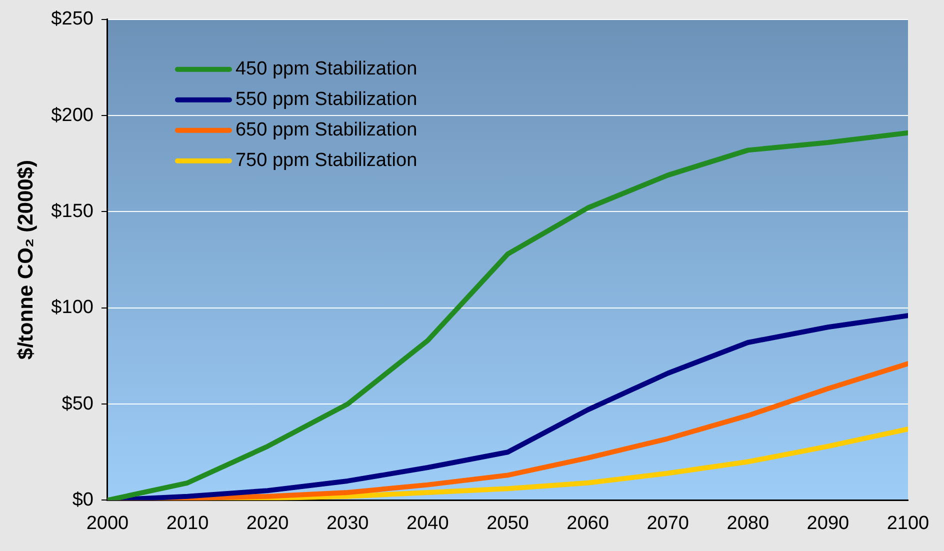 Image resolution: width=944 pixels, height=551 pixels. What do you see at coordinates (72, 307) in the screenshot?
I see `y-tick-label: $100` at bounding box center [72, 307].